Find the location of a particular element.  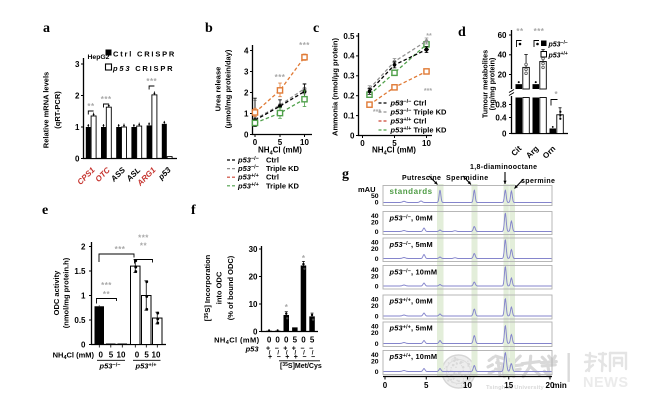

svg-text: (nmol/mg protein.h) is located at coordinates (66, 292).